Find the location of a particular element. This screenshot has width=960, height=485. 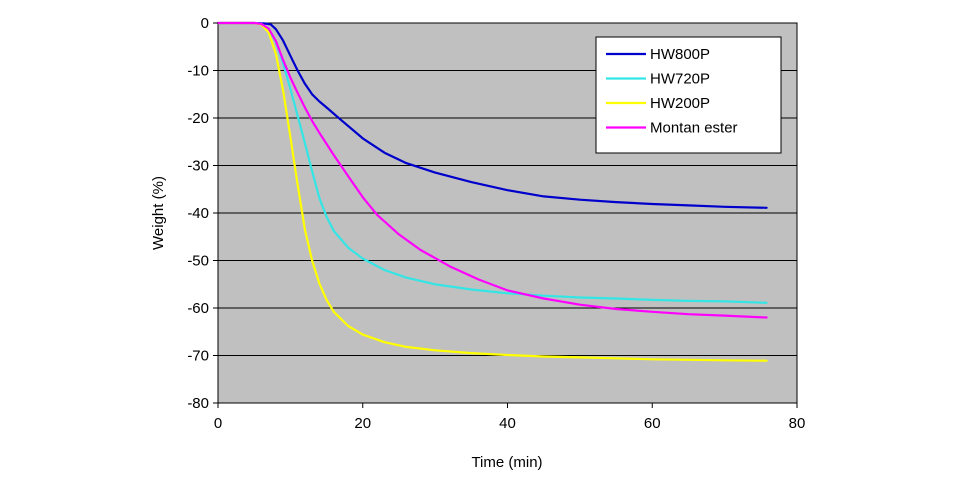

legend-label-montan-ester: Montan ester is located at coordinates (694, 128).